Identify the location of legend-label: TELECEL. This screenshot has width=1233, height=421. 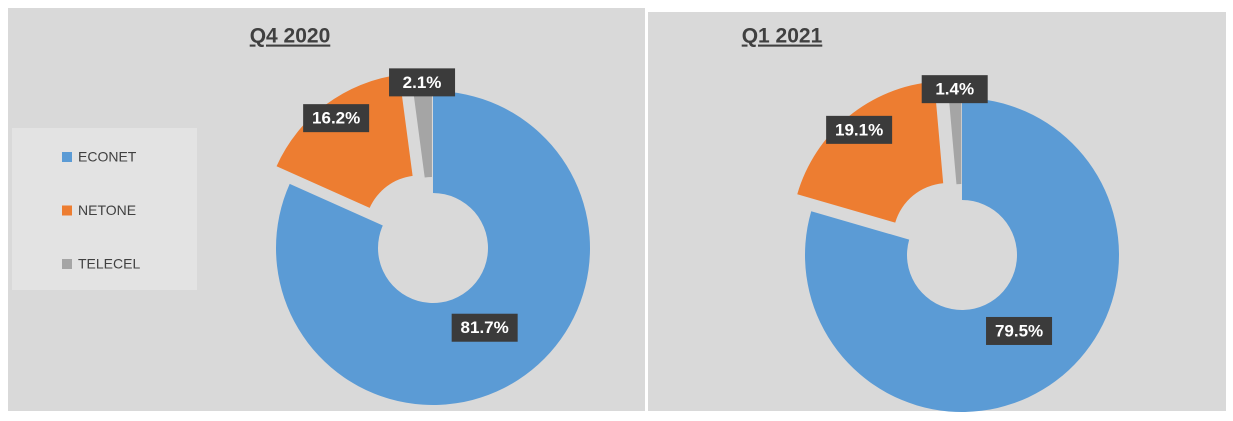
(109, 264).